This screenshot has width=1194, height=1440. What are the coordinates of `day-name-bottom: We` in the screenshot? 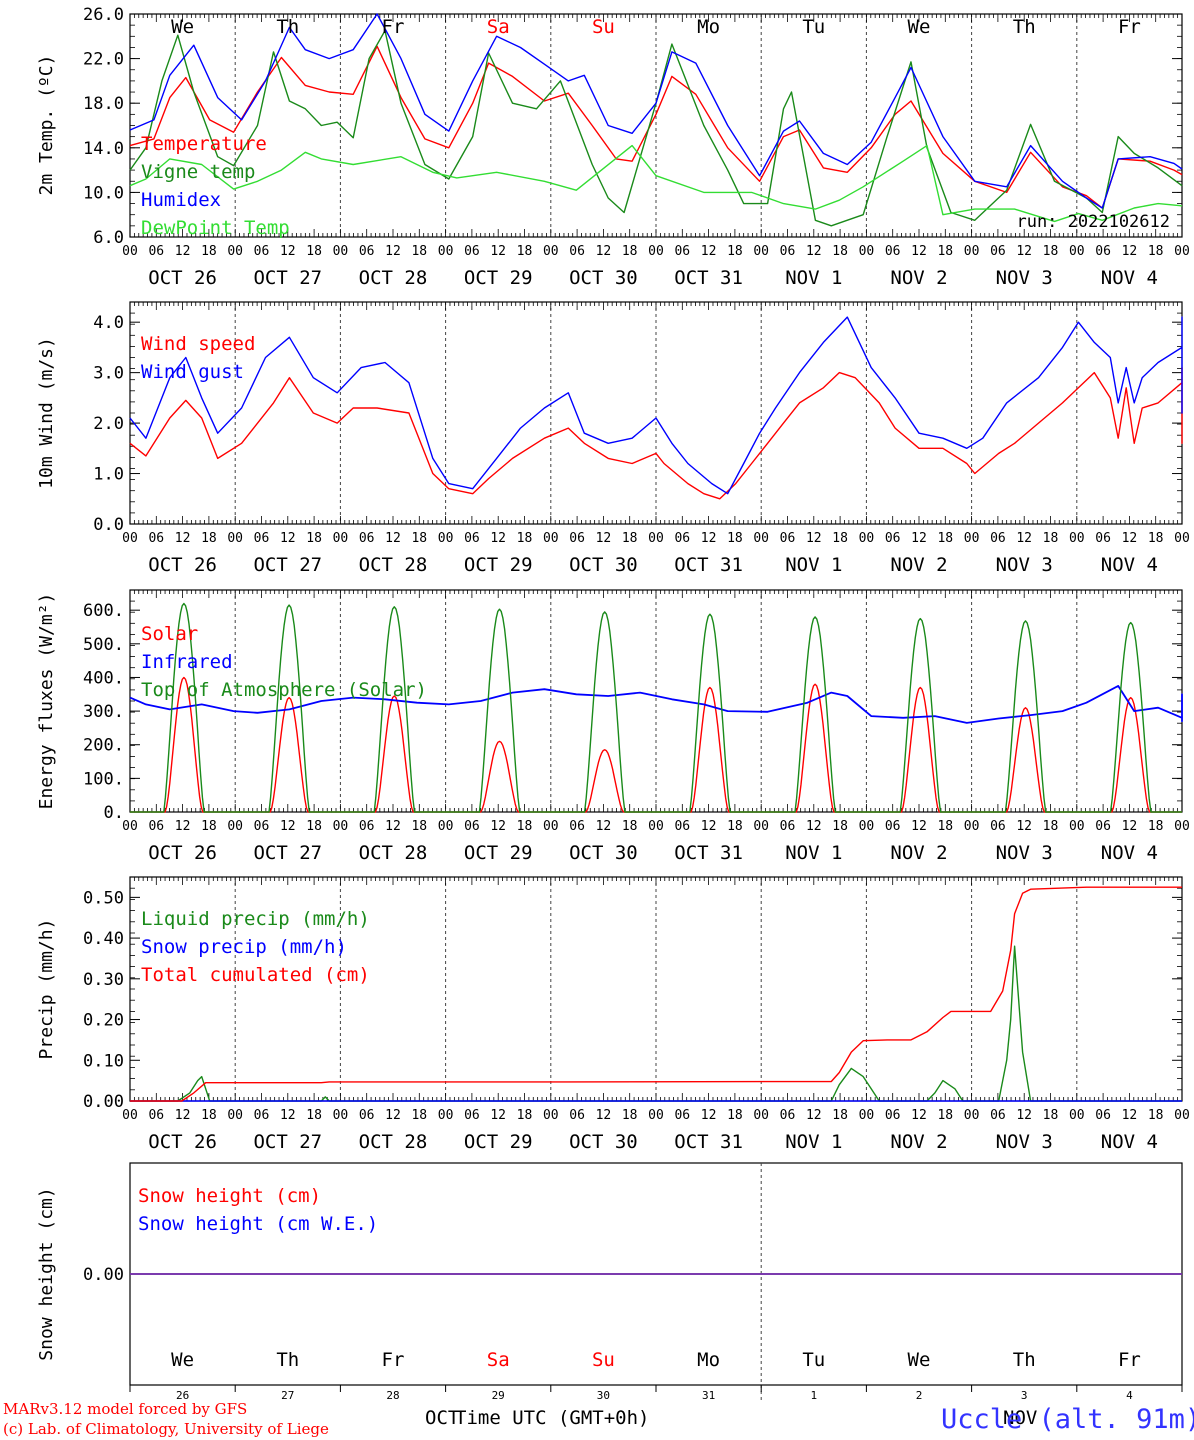 It's located at (919, 1360).